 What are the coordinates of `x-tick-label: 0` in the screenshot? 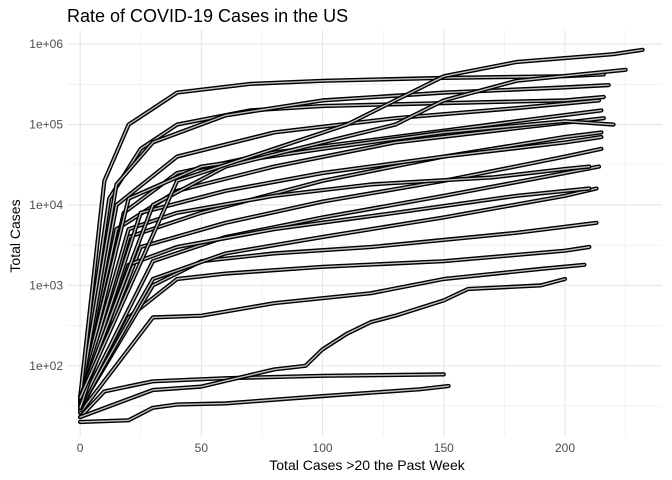 It's located at (80, 448).